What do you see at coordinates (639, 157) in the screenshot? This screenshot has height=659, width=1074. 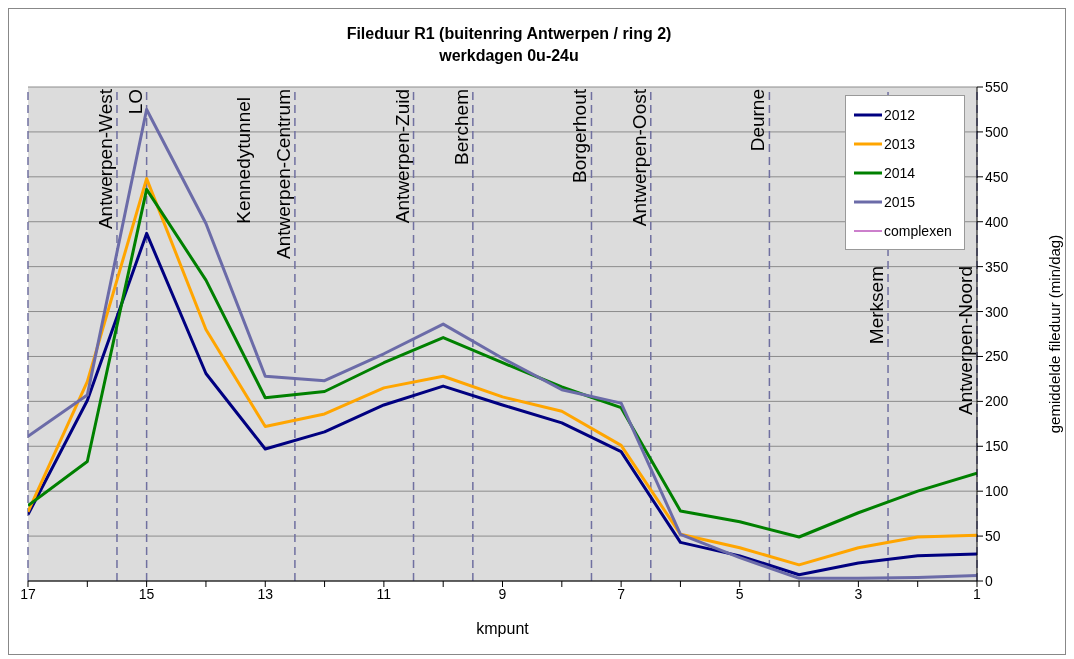 I see `ref-line-label: Antwerpen-Oost` at bounding box center [639, 157].